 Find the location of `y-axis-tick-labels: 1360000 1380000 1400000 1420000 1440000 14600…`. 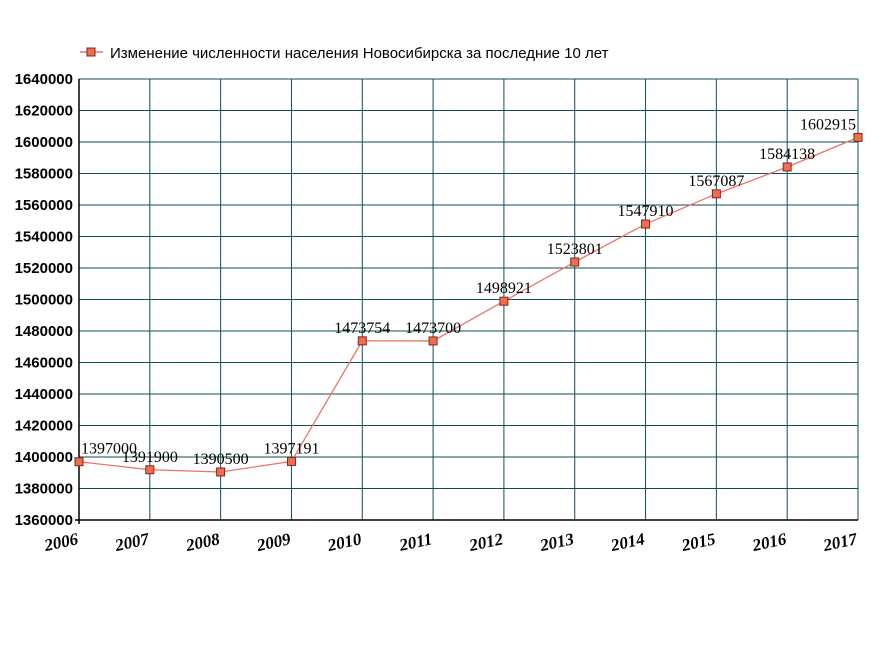

y-axis-tick-labels: 1360000 1380000 1400000 1420000 1440000 14600… is located at coordinates (44, 300).